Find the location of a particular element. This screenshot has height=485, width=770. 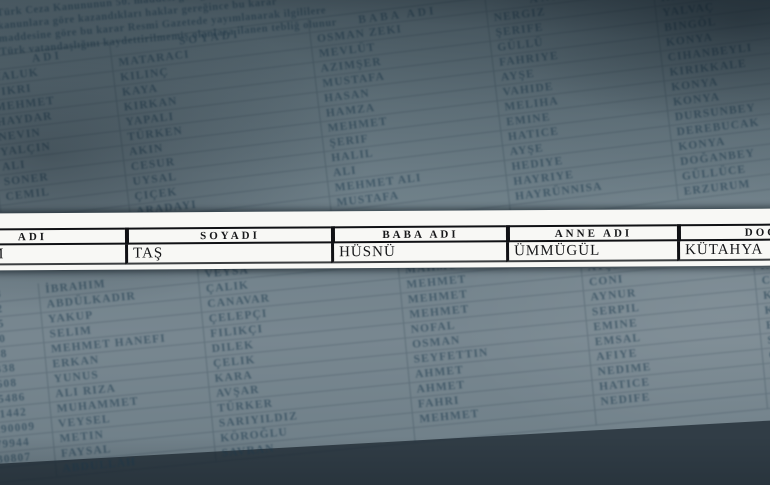

column-anne-adi: ANNE ADI ÜMMÜGÜL is located at coordinates (591, 243).